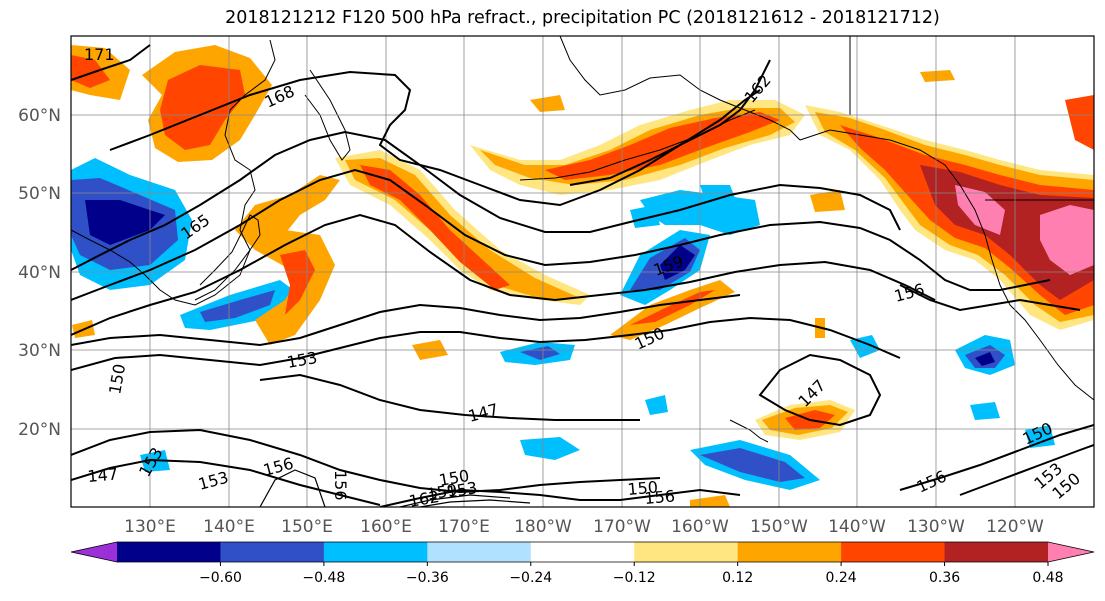 The image size is (1105, 601). Describe the element at coordinates (700, 527) in the screenshot. I see `lon-label: 160°W` at that location.